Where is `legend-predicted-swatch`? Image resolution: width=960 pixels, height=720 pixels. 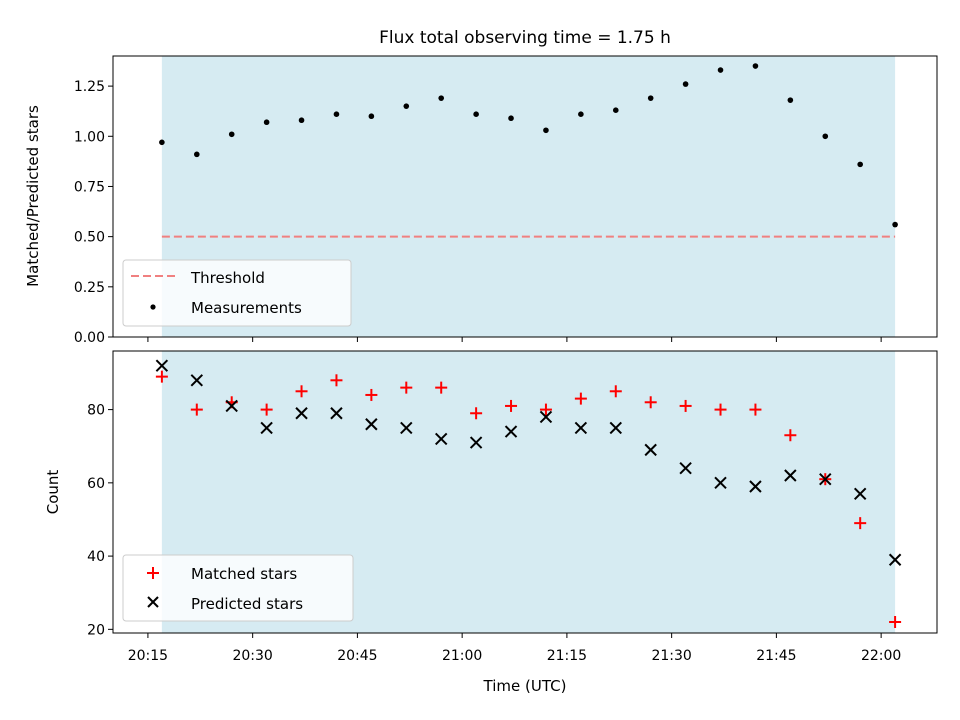
legend-predicted-swatch is located at coordinates (153, 602).